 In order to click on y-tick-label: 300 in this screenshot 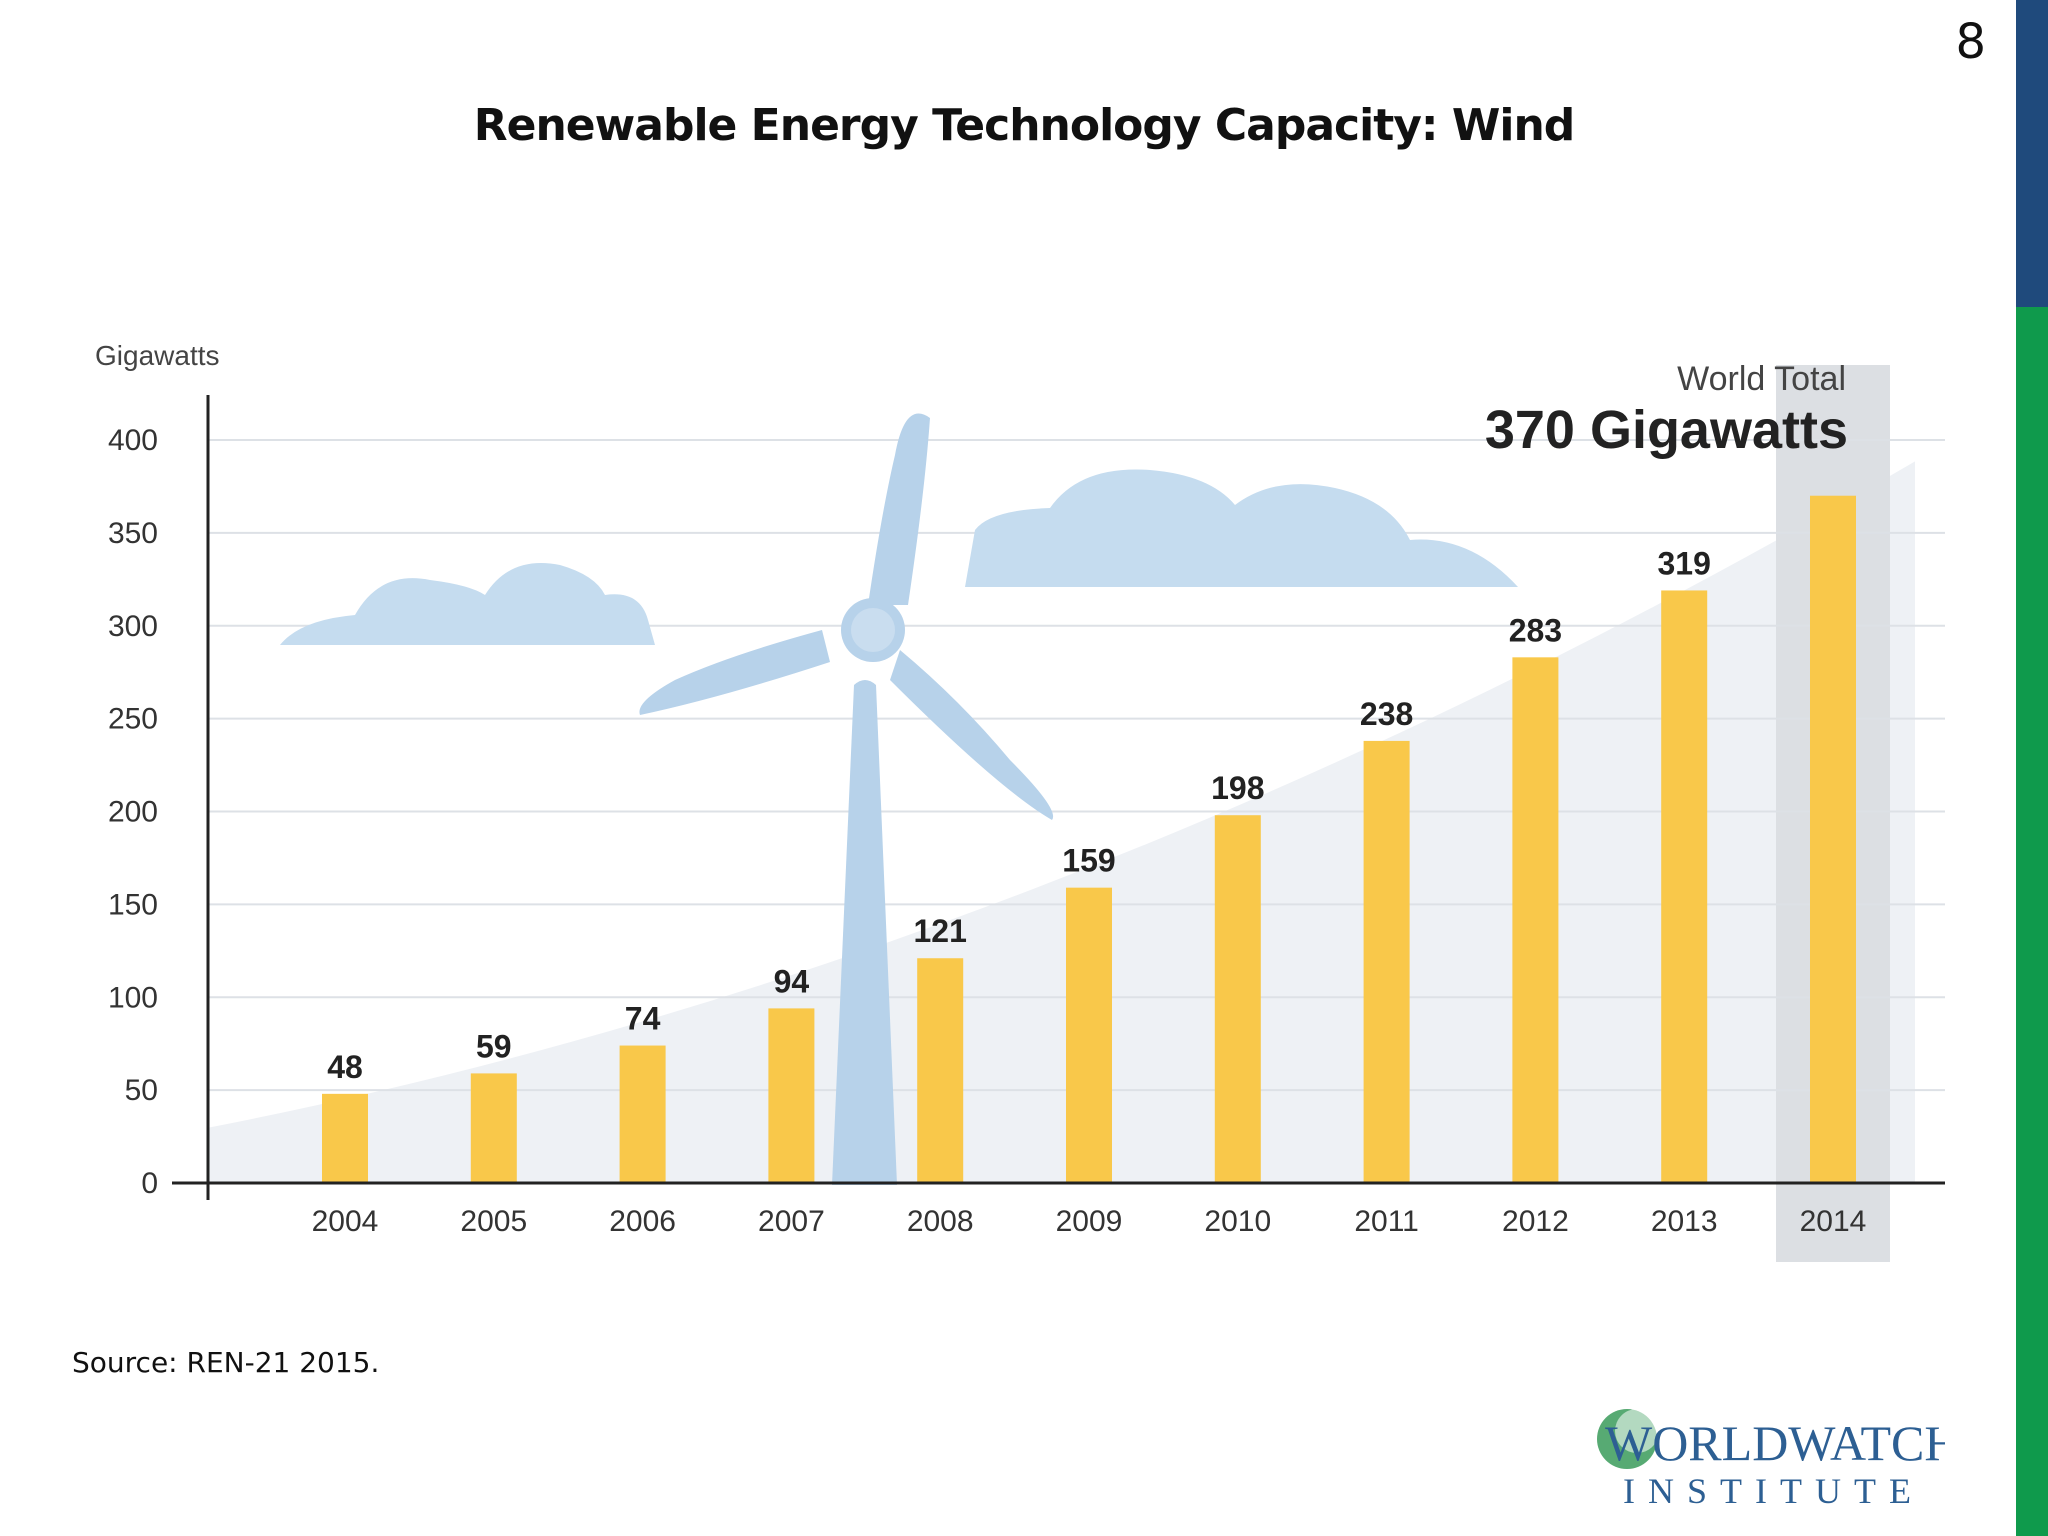, I will do `click(133, 626)`.